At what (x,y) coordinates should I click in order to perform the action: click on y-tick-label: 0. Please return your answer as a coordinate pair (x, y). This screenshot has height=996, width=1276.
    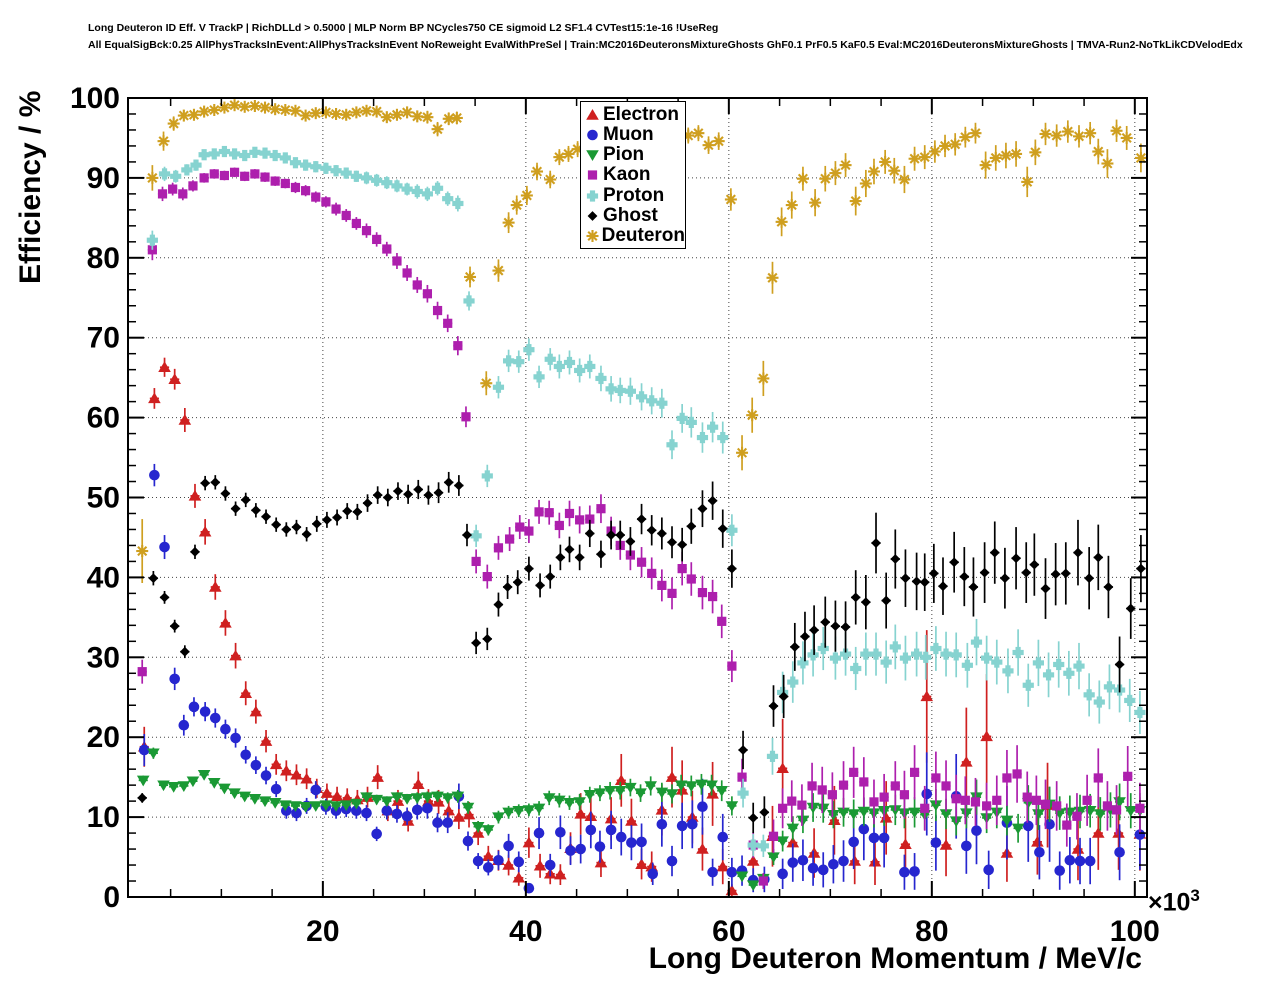
    Looking at the image, I should click on (111, 897).